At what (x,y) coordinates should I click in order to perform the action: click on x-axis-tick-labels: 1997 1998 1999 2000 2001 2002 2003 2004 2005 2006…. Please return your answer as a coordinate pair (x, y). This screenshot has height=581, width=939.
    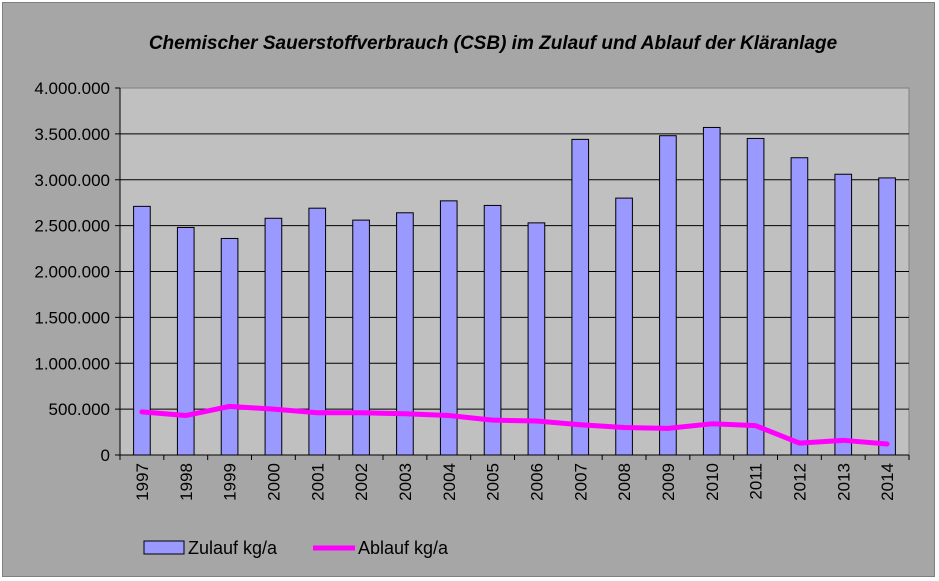
    Looking at the image, I should click on (514, 478).